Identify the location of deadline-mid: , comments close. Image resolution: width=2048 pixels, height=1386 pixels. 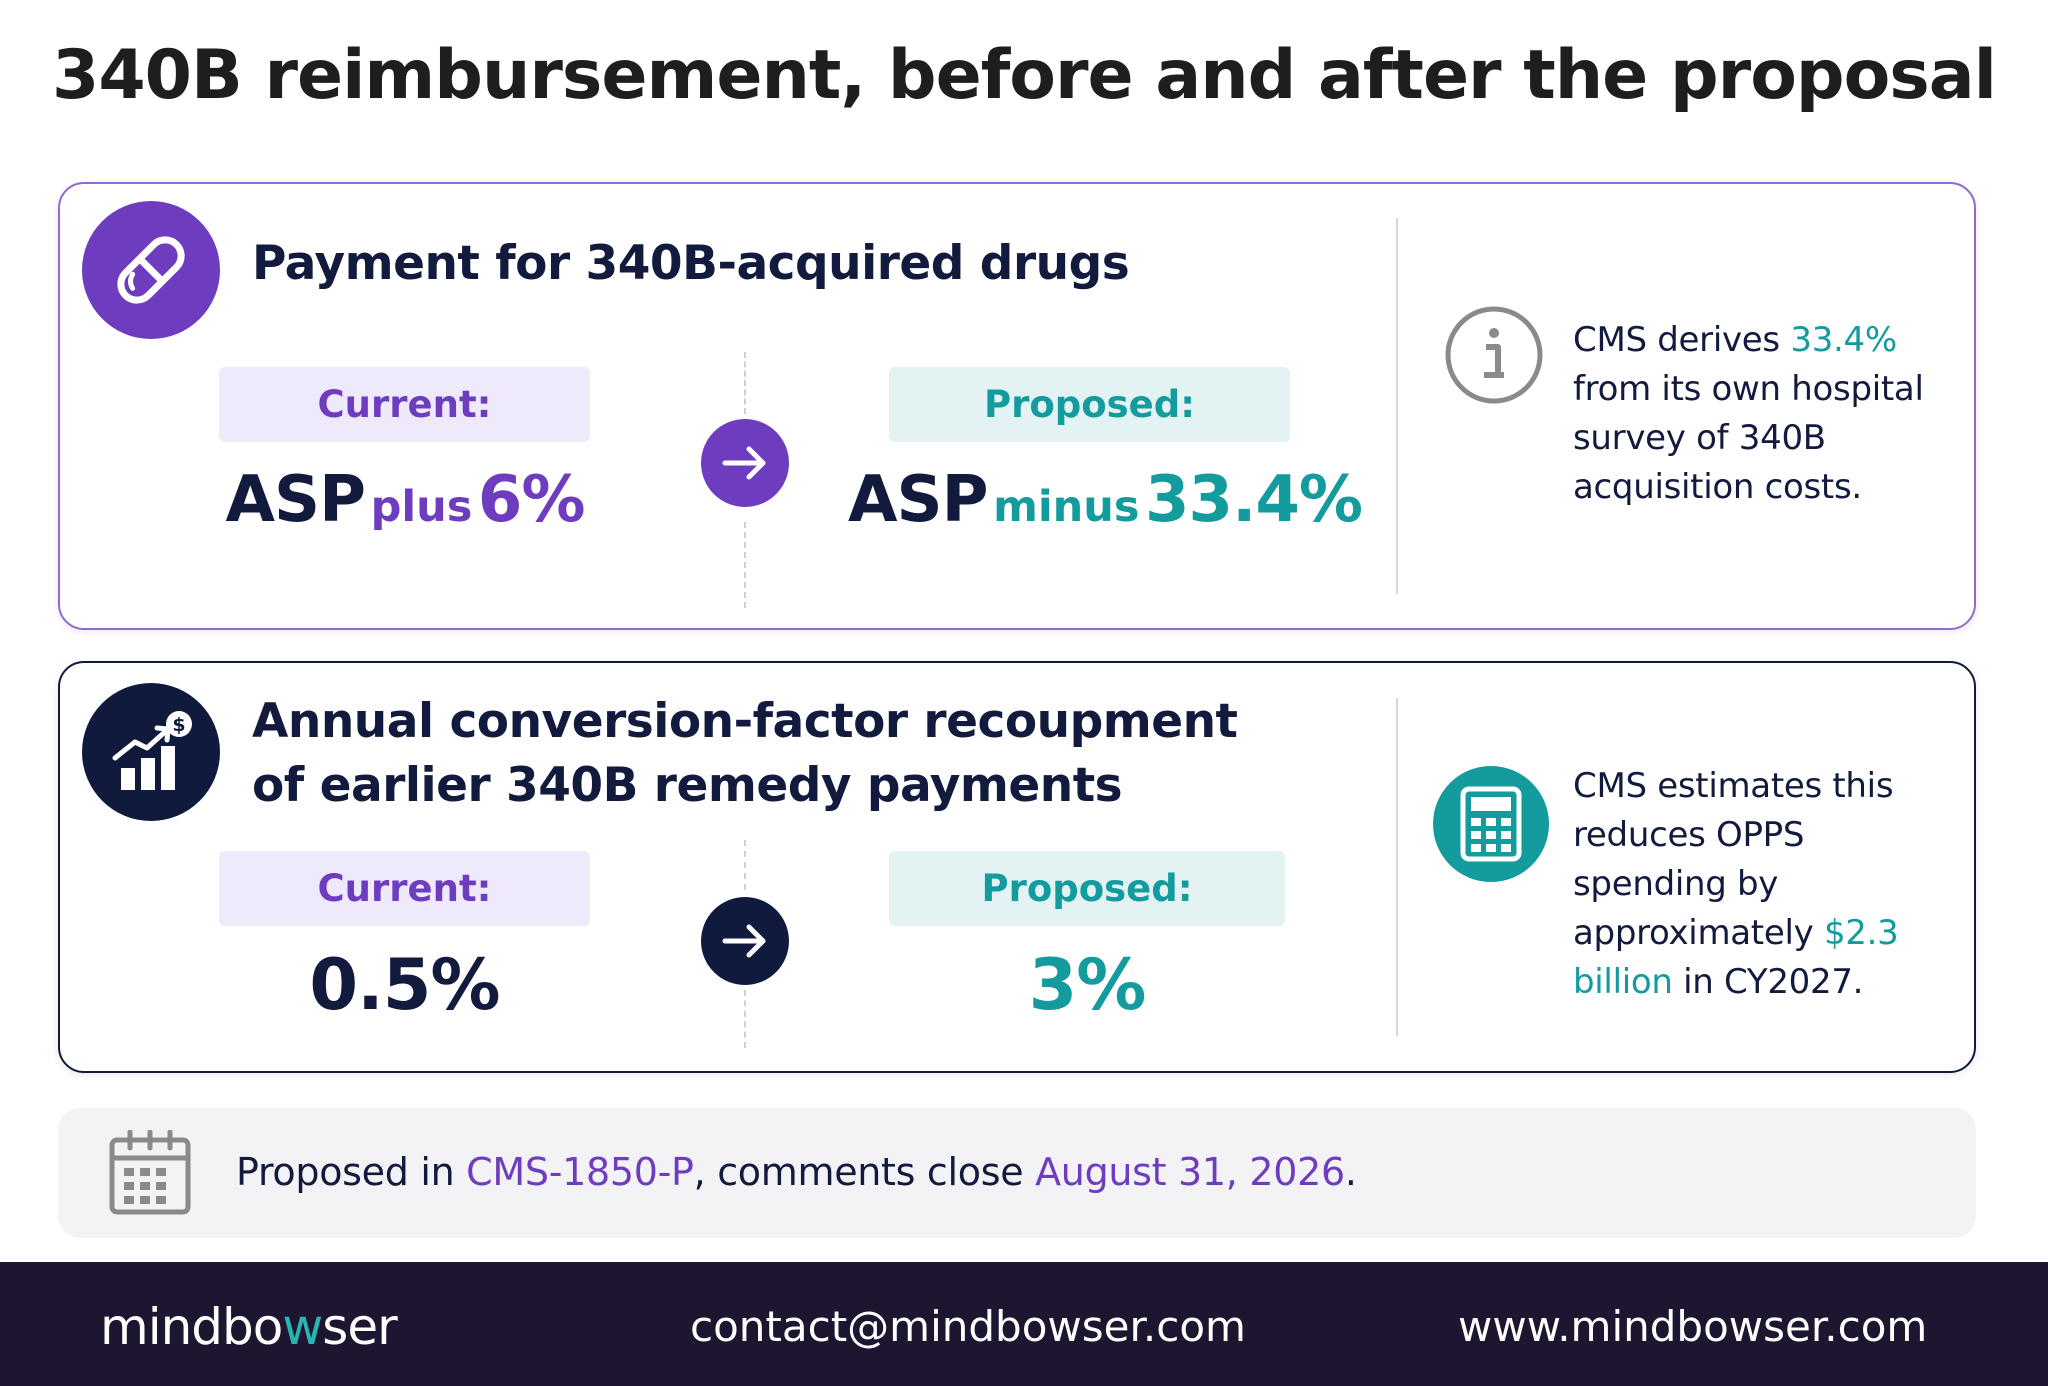
(858, 1172).